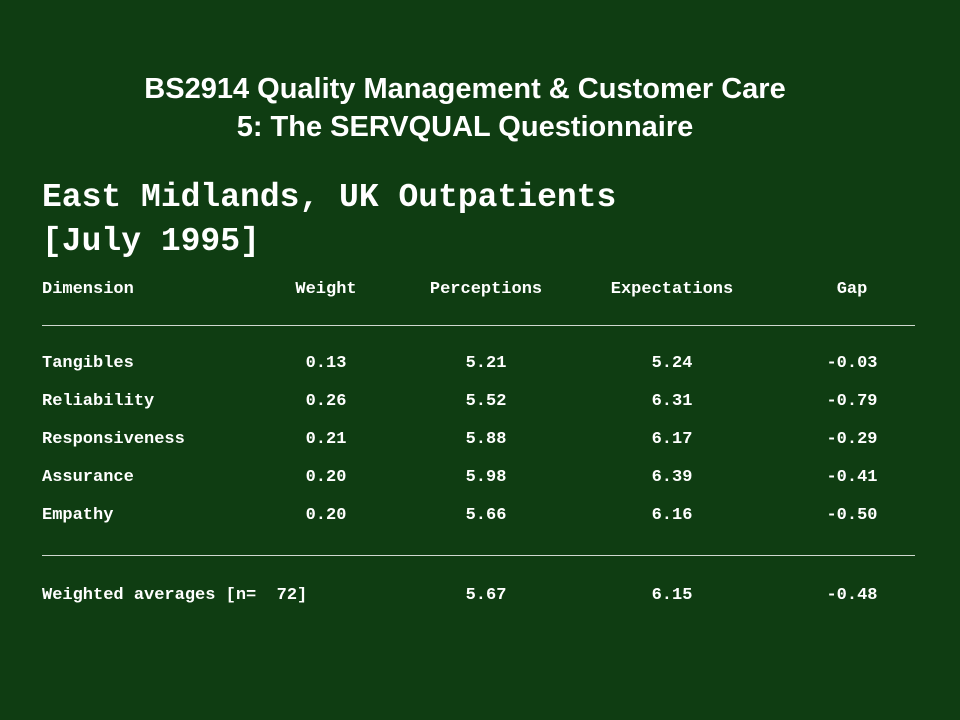 Image resolution: width=960 pixels, height=720 pixels. I want to click on row-expectations: 5.24, so click(672, 363).